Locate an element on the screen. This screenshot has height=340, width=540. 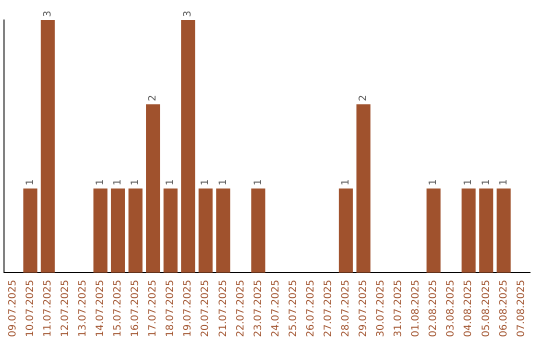
x-tick-label: 03.08.2025 is located at coordinates (451, 309).